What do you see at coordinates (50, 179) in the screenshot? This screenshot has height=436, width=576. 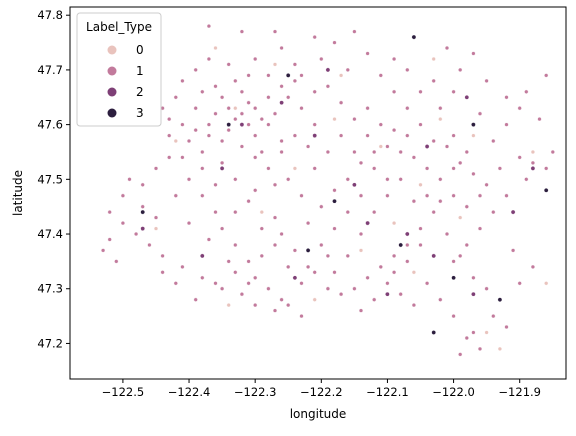 I see `y-tick-label: 47.5` at bounding box center [50, 179].